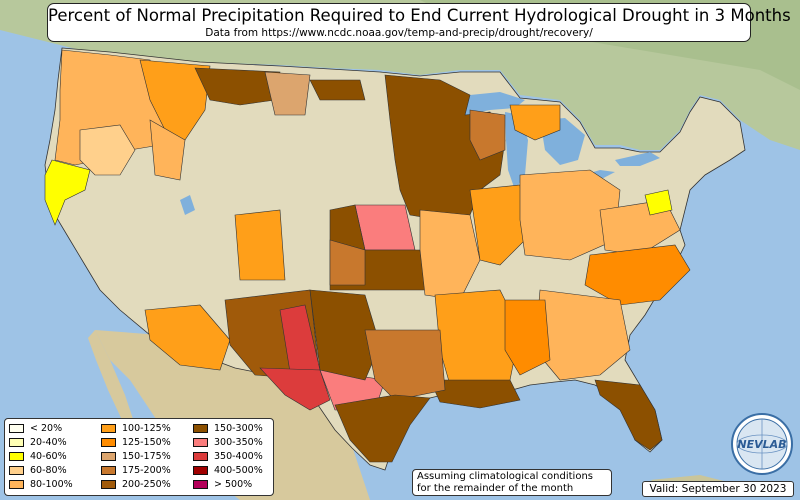 This screenshot has width=800, height=500. I want to click on valid-date: Valid: September 30 2023, so click(718, 489).